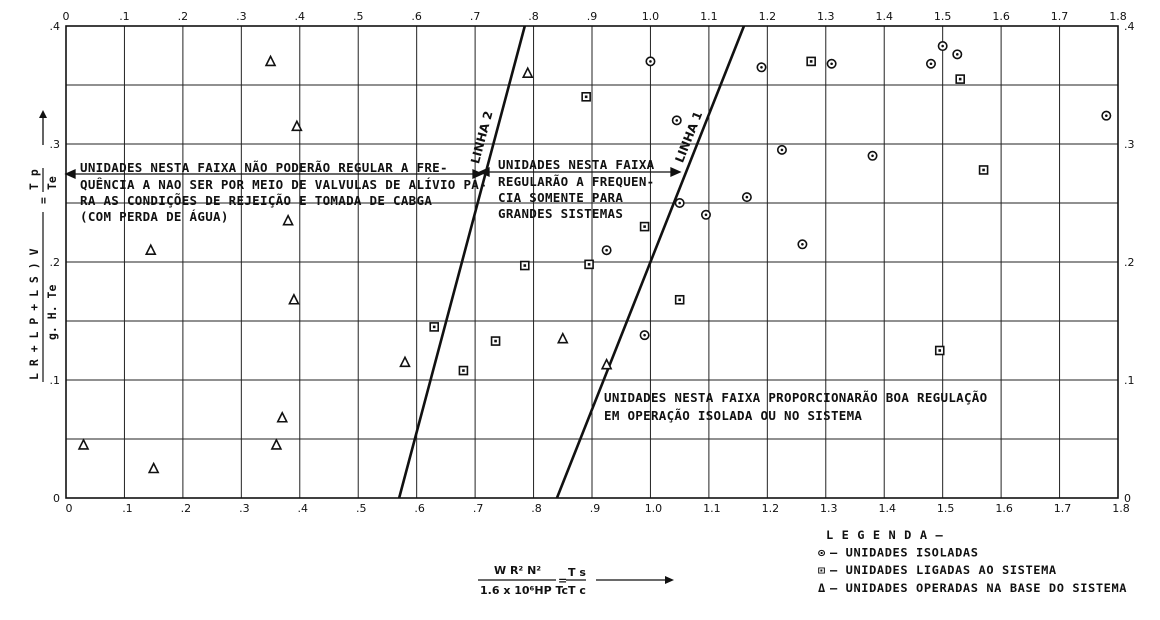 This screenshot has width=1160, height=620. Describe the element at coordinates (533, 16) in the screenshot. I see `x-tick-top-8: .8` at that location.